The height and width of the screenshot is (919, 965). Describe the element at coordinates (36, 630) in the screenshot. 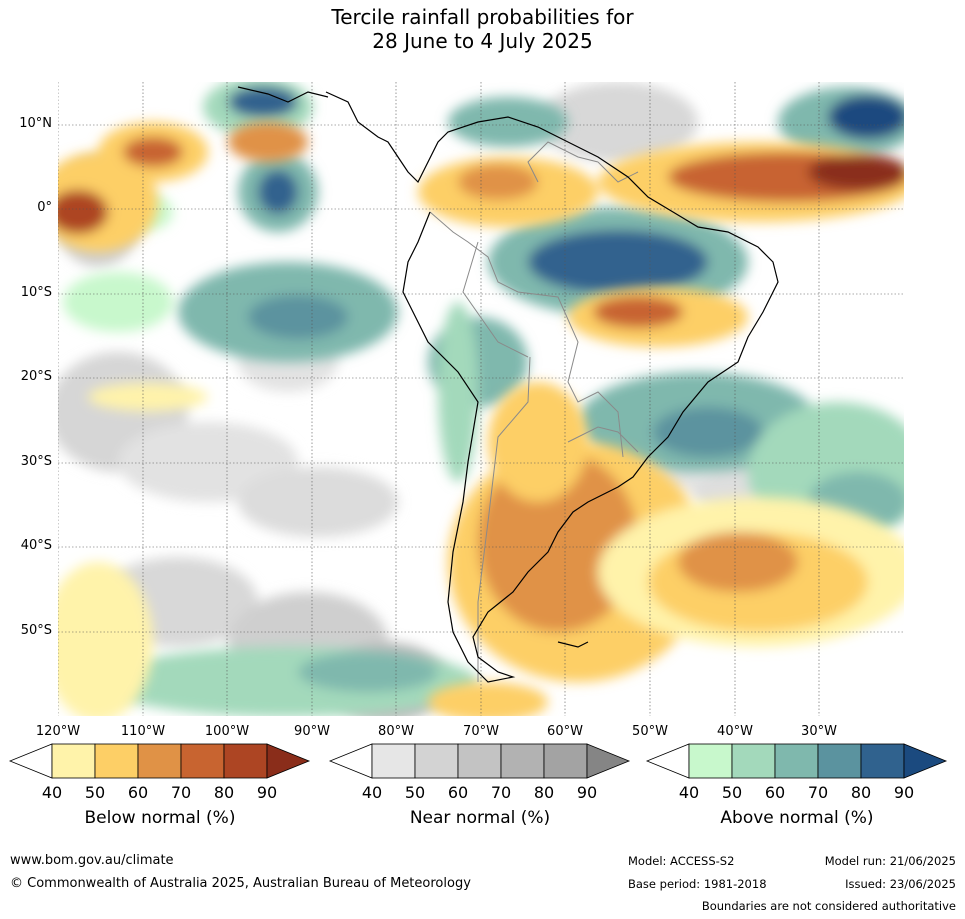

I see `lat-label-50s: 50°S` at that location.